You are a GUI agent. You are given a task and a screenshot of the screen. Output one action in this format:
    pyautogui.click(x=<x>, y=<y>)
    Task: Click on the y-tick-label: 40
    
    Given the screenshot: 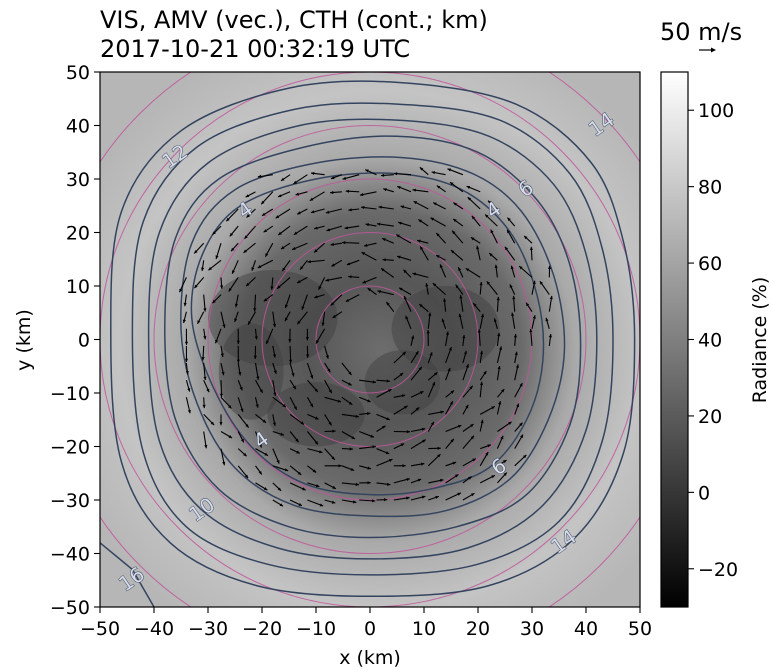 What is the action you would take?
    pyautogui.click(x=78, y=127)
    